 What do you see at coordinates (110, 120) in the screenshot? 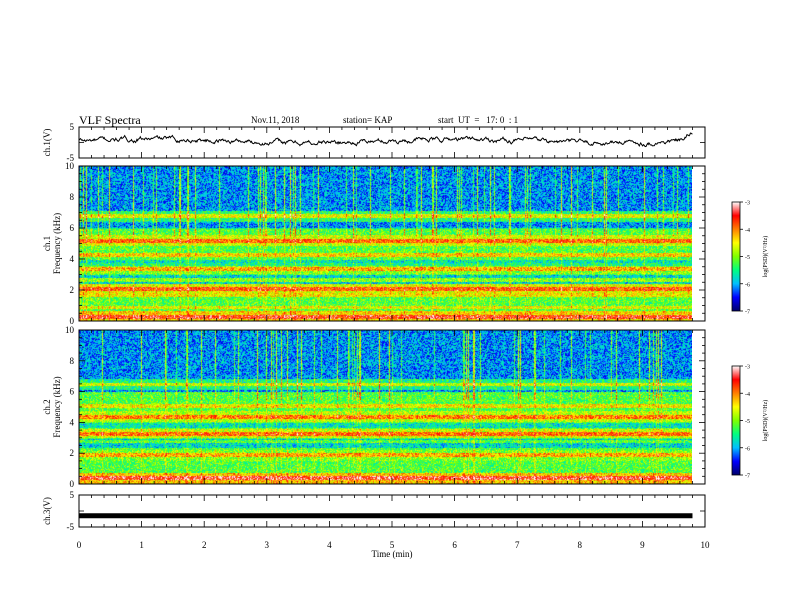
I see `plot-title: VLF Spectra` at bounding box center [110, 120].